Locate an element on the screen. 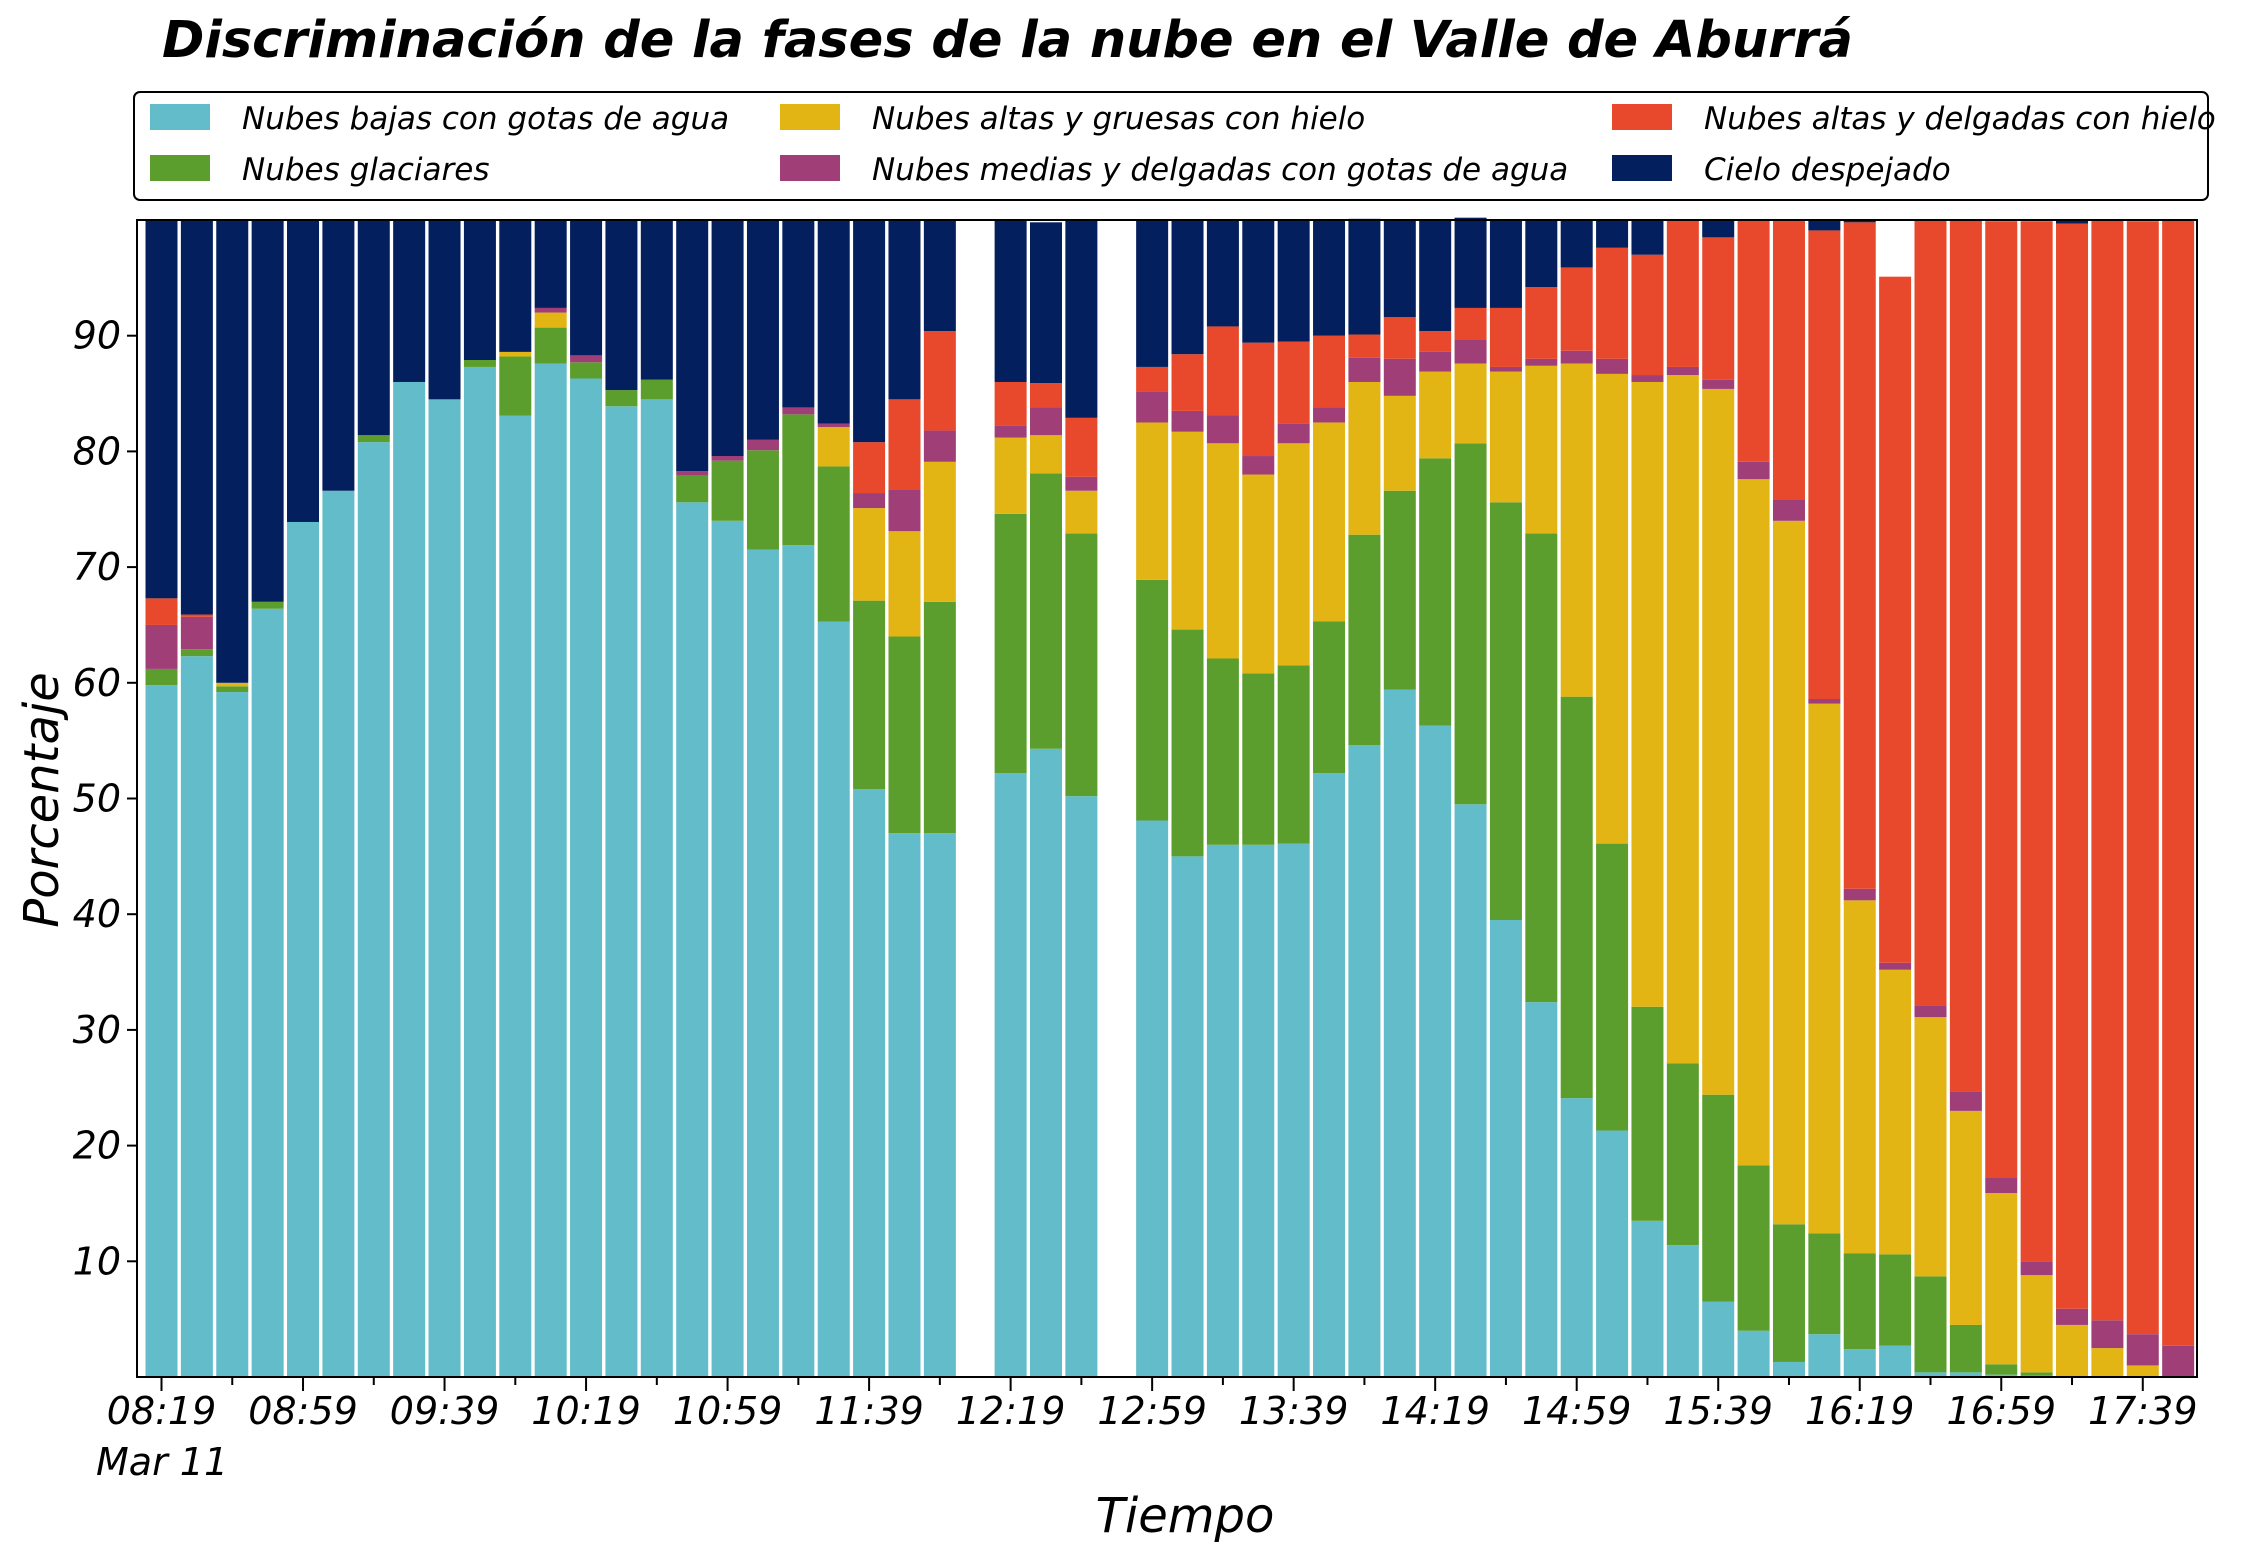 The width and height of the screenshot is (2244, 1559). bar-11:49-series-1 is located at coordinates (904, 735).